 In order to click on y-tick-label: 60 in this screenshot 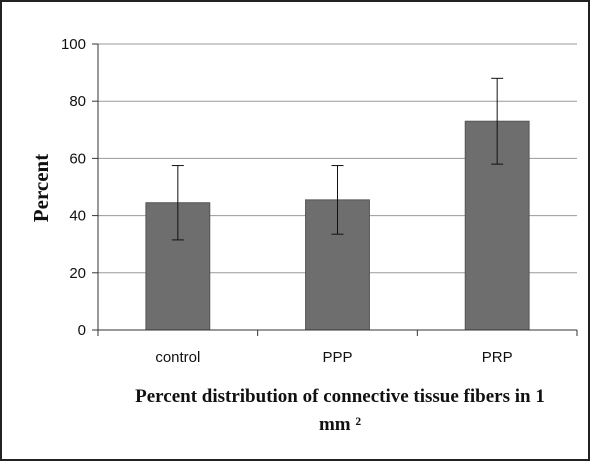, I will do `click(77, 158)`.